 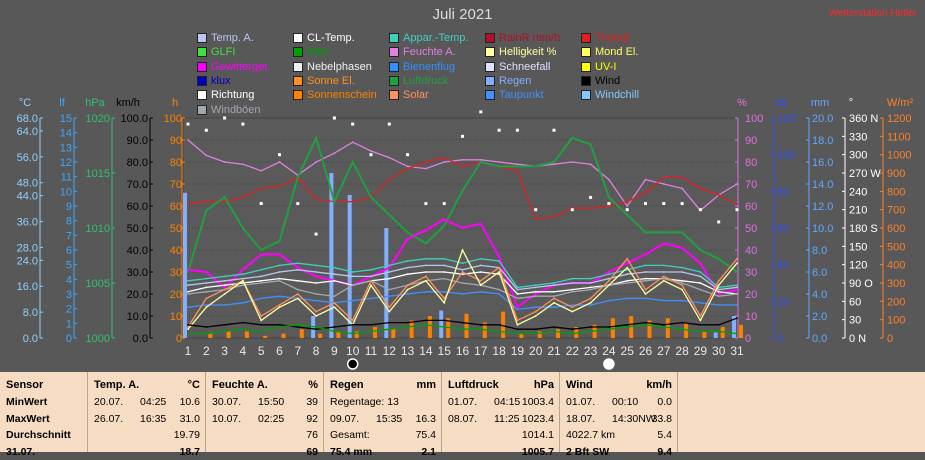 I want to click on axis-tick-label: 1200, so click(x=899, y=119).